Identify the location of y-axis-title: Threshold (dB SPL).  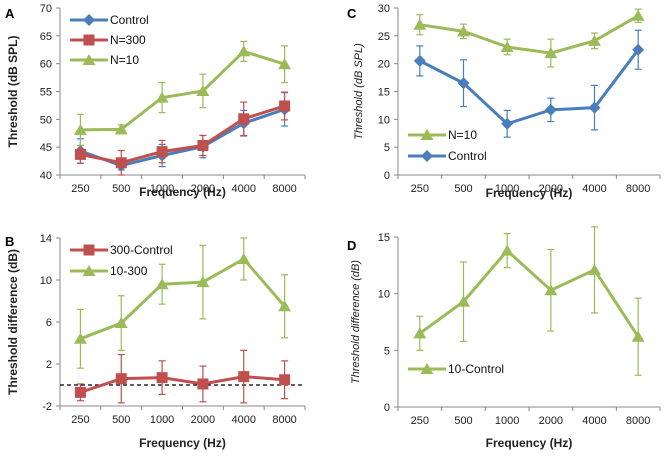
(13, 92).